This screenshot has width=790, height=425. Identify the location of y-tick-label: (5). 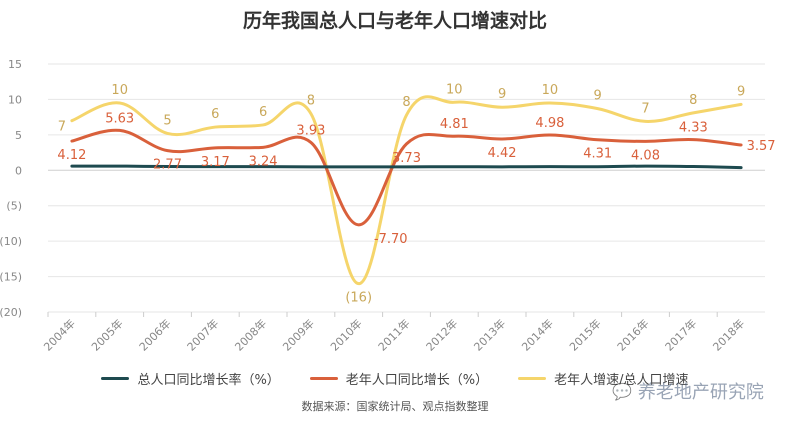
(14, 206).